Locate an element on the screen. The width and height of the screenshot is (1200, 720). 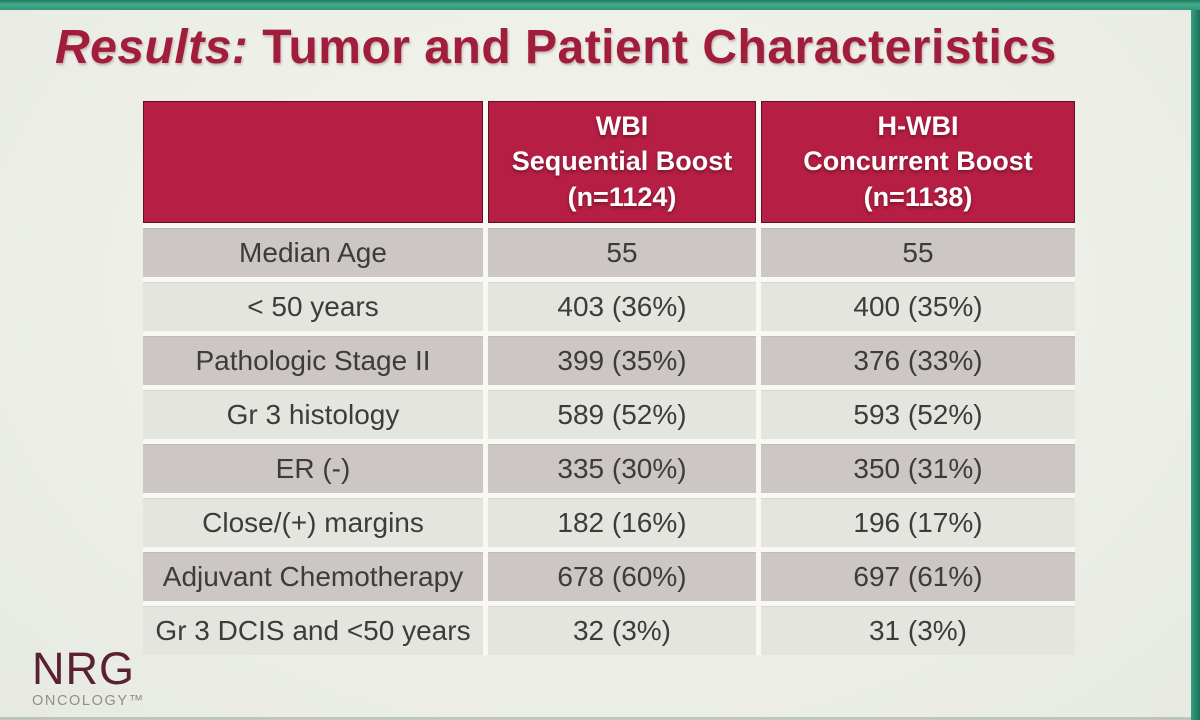
nrg-oncology-logo: NRG ONCOLOGY™ is located at coordinates (88, 677).